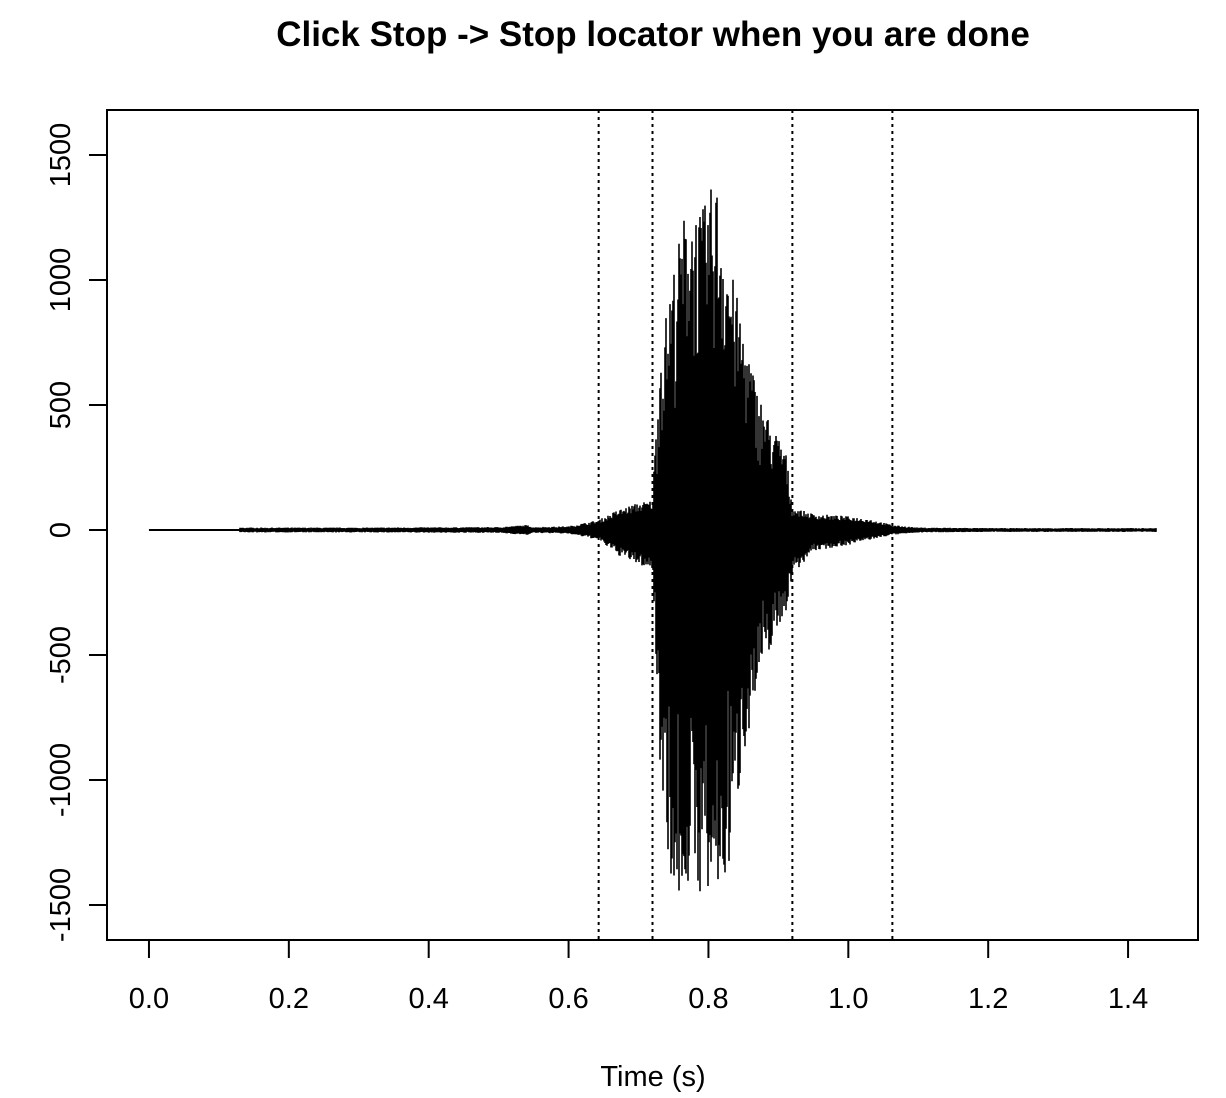 Image resolution: width=1226 pixels, height=1098 pixels. What do you see at coordinates (61, 655) in the screenshot?
I see `y-tick-label: -500` at bounding box center [61, 655].